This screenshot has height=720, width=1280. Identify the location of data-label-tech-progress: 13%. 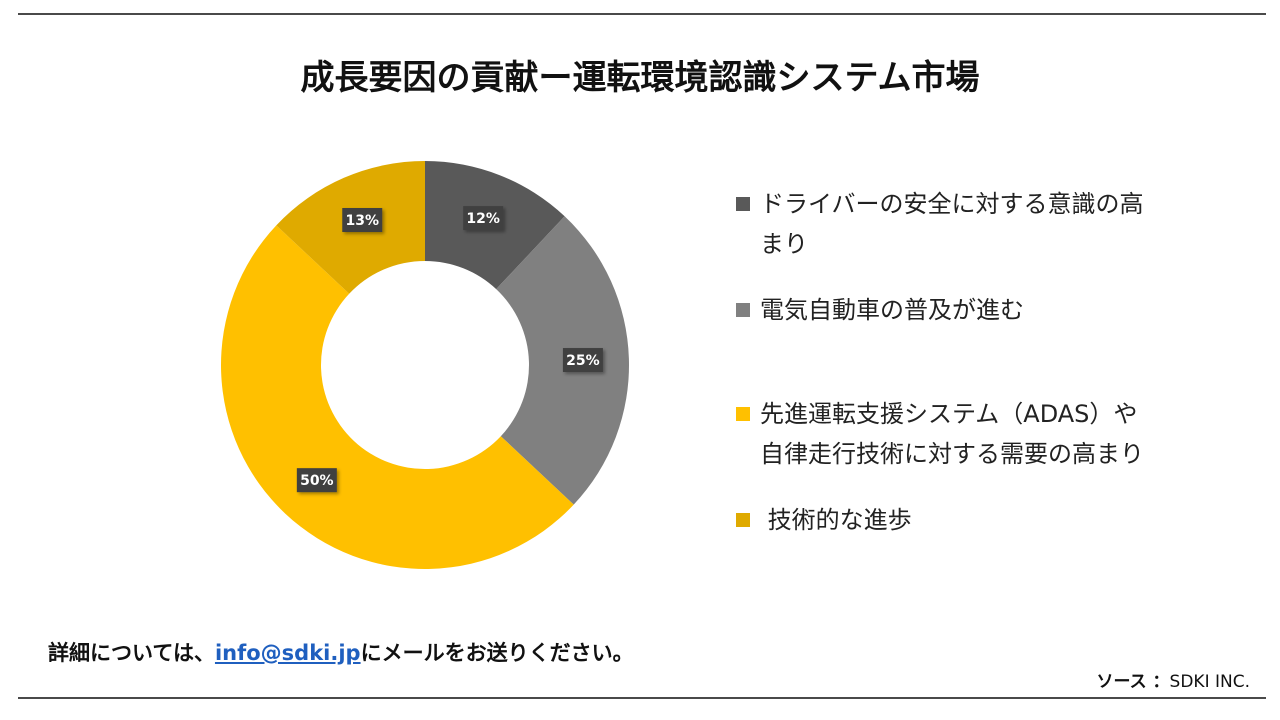
(362, 219).